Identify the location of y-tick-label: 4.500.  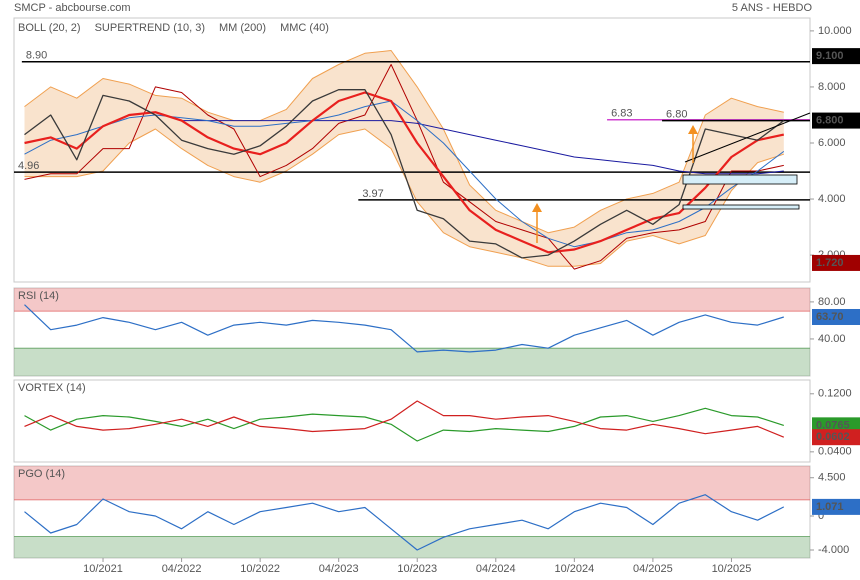
(832, 478).